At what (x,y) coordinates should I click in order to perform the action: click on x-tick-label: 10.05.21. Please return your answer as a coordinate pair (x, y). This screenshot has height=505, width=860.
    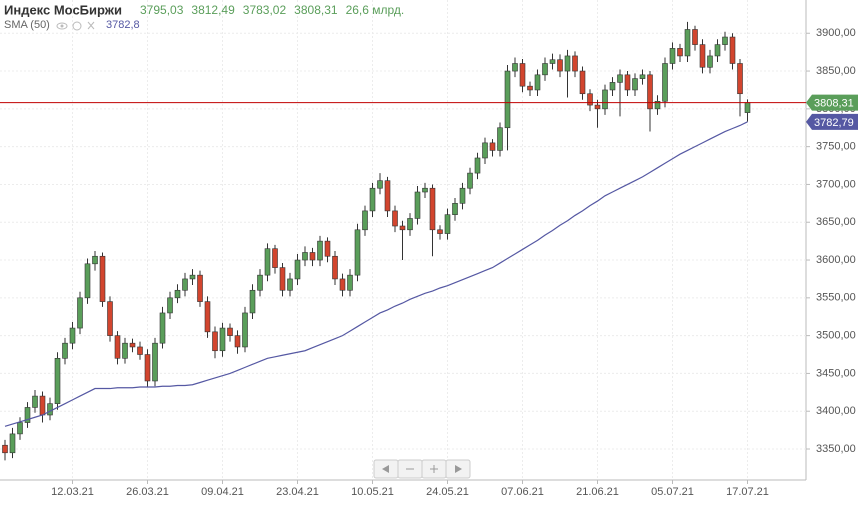
    Looking at the image, I should click on (372, 492).